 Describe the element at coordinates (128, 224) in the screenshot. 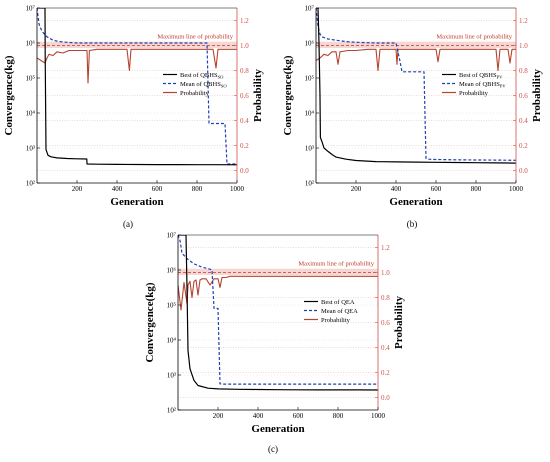

I see `panel-label: (a)` at that location.